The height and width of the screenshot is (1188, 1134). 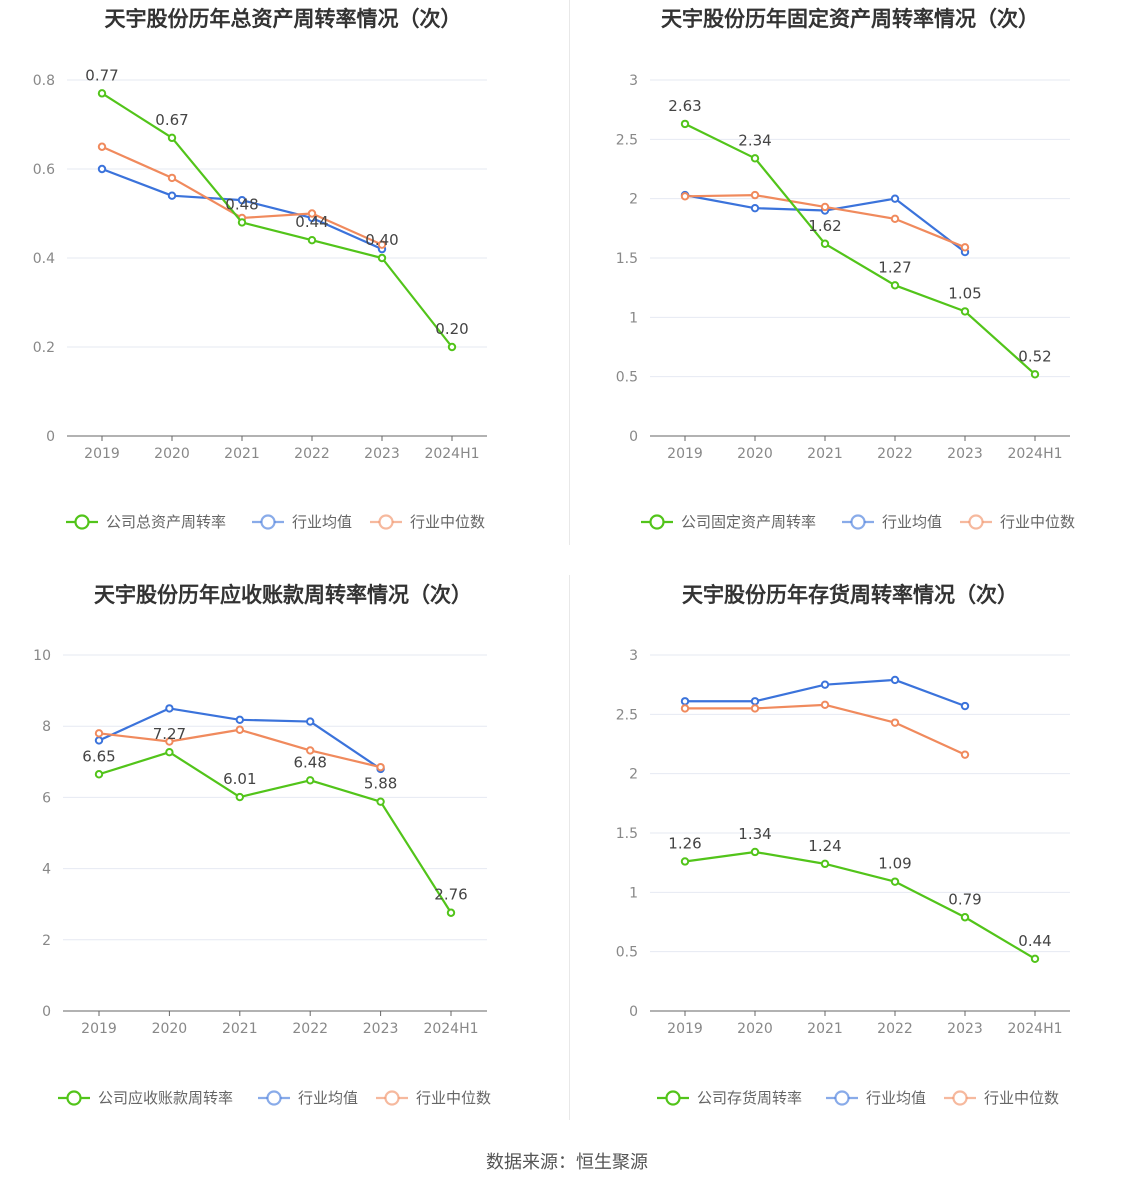 What do you see at coordinates (98, 756) in the screenshot?
I see `data-label: 6.65` at bounding box center [98, 756].